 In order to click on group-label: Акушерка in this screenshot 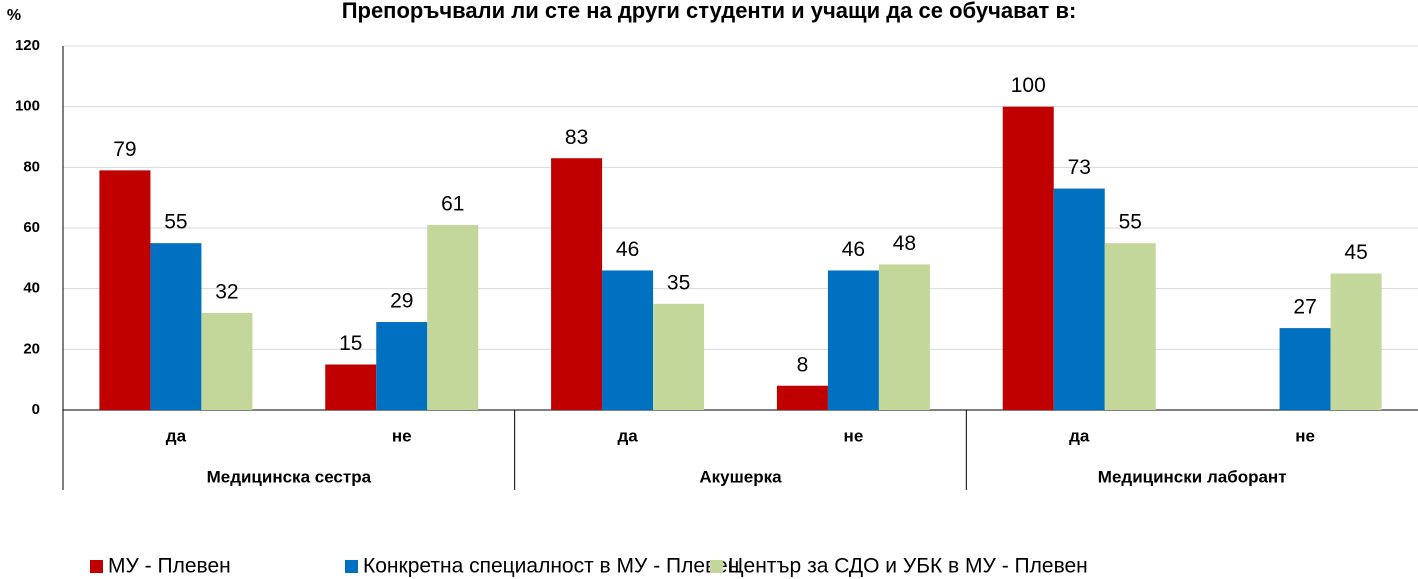, I will do `click(740, 476)`.